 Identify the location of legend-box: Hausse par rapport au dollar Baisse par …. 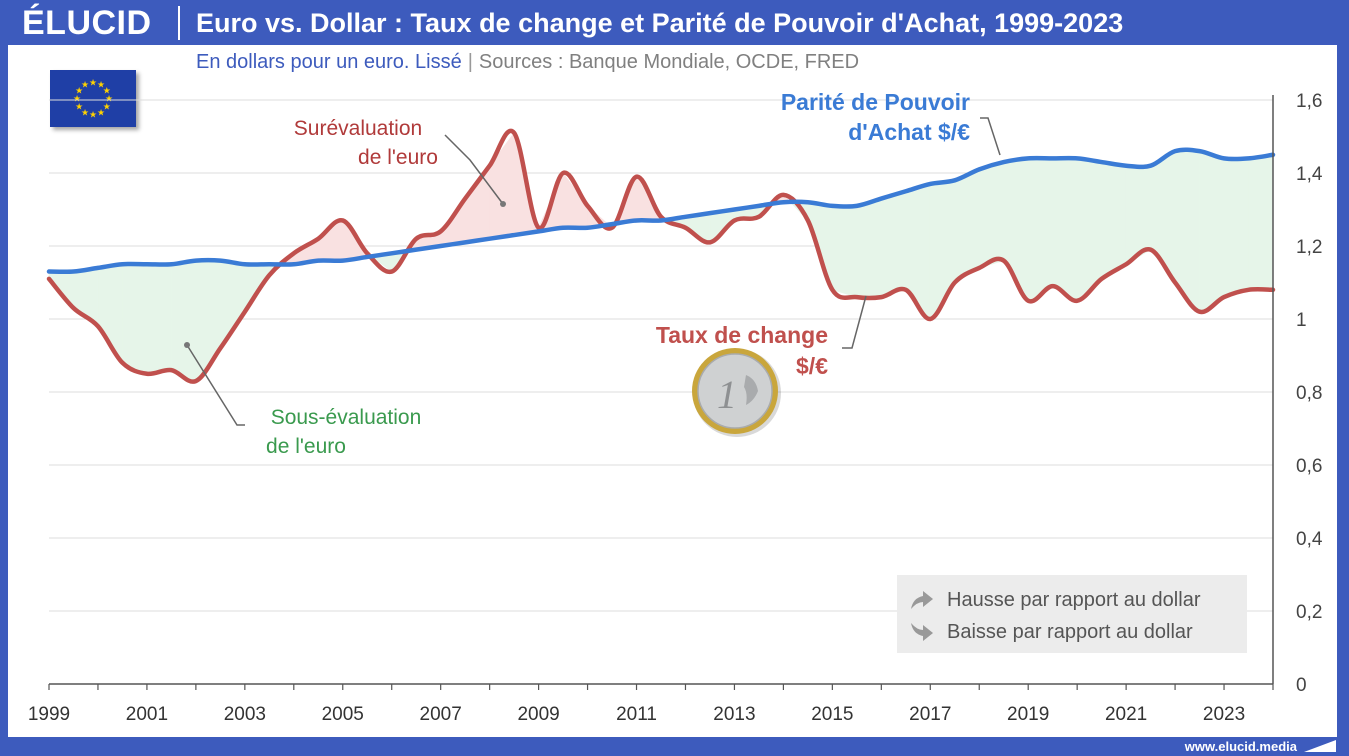
(1072, 614).